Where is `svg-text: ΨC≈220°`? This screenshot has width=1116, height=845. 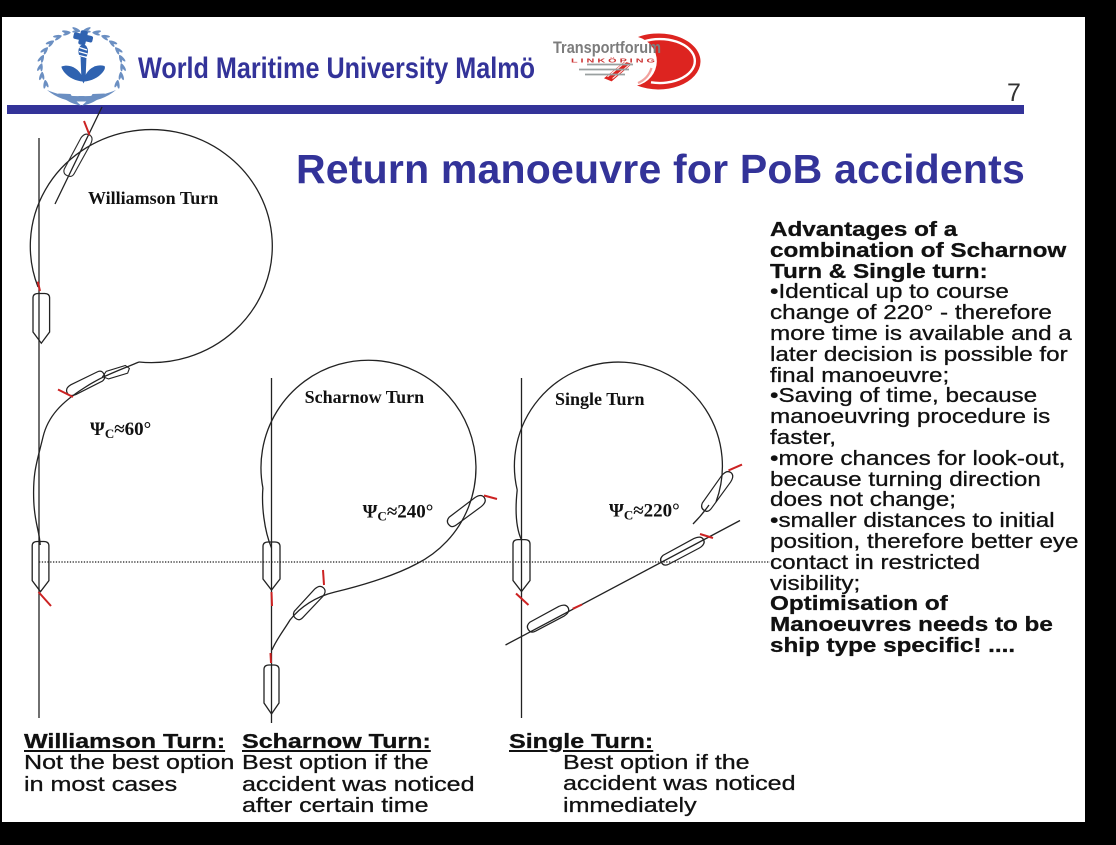 svg-text: ΨC≈220° is located at coordinates (644, 512).